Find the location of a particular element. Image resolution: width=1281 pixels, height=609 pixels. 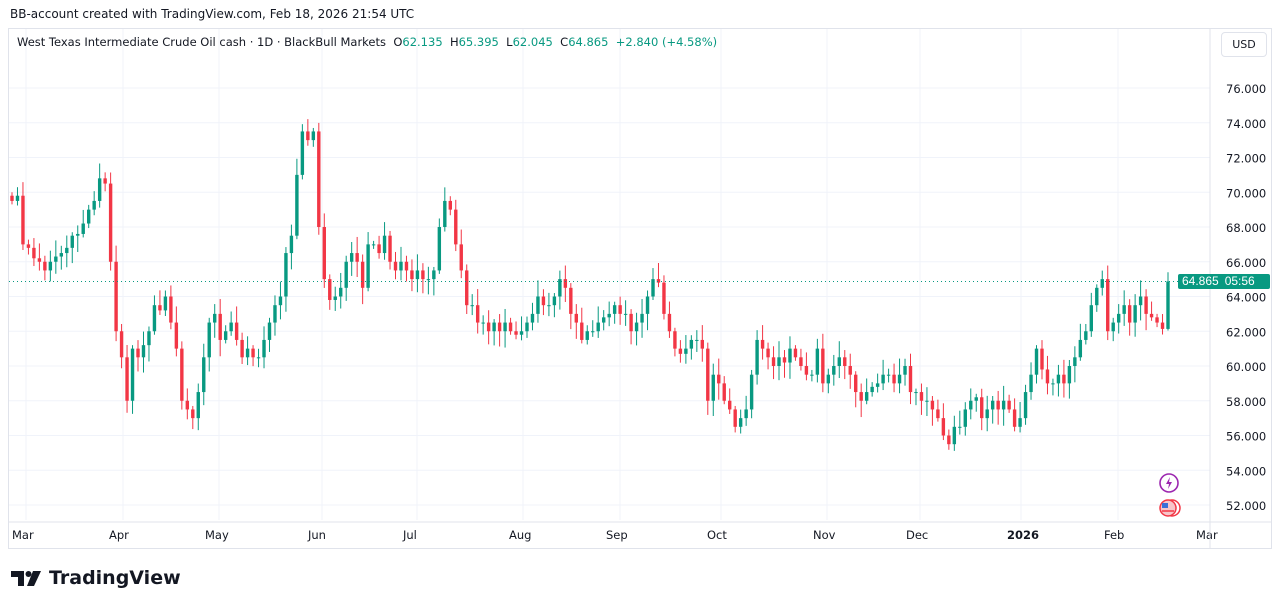

y-tick-label: 70.000 is located at coordinates (1246, 193).